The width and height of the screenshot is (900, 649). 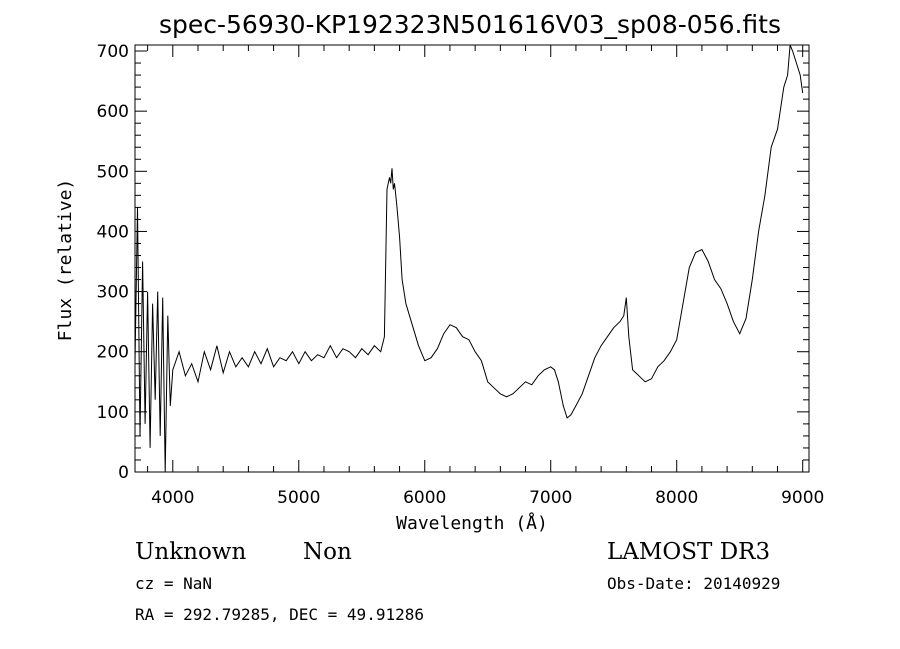 What do you see at coordinates (113, 293) in the screenshot?
I see `y-tick-label: 300` at bounding box center [113, 293].